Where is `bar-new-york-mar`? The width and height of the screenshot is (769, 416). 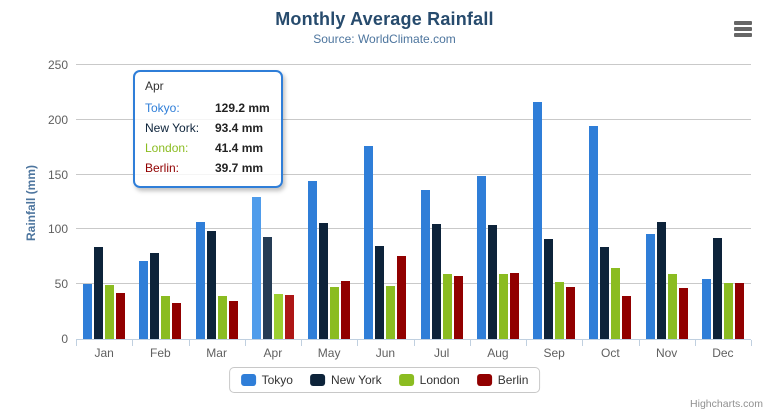
bar-new-york-mar is located at coordinates (211, 285).